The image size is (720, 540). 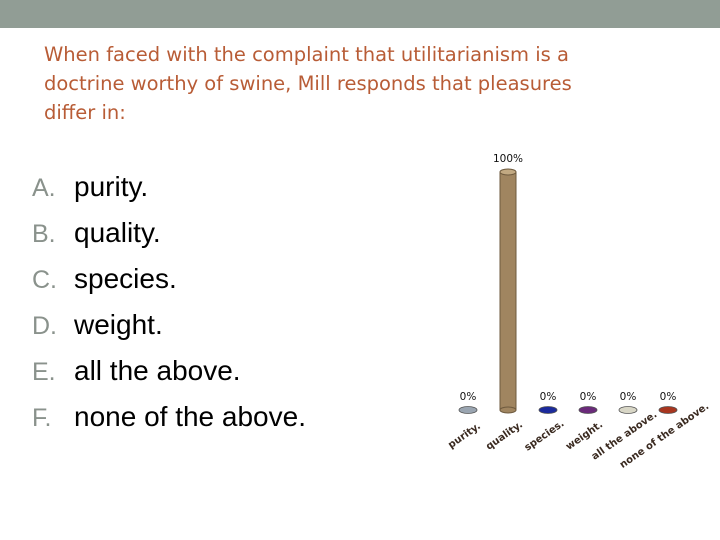 What do you see at coordinates (44, 188) in the screenshot?
I see `option-letter: A.` at bounding box center [44, 188].